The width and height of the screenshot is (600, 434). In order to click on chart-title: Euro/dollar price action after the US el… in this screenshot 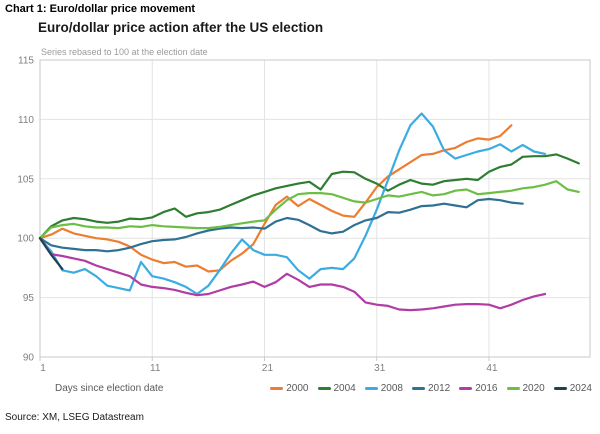, I will do `click(181, 27)`.